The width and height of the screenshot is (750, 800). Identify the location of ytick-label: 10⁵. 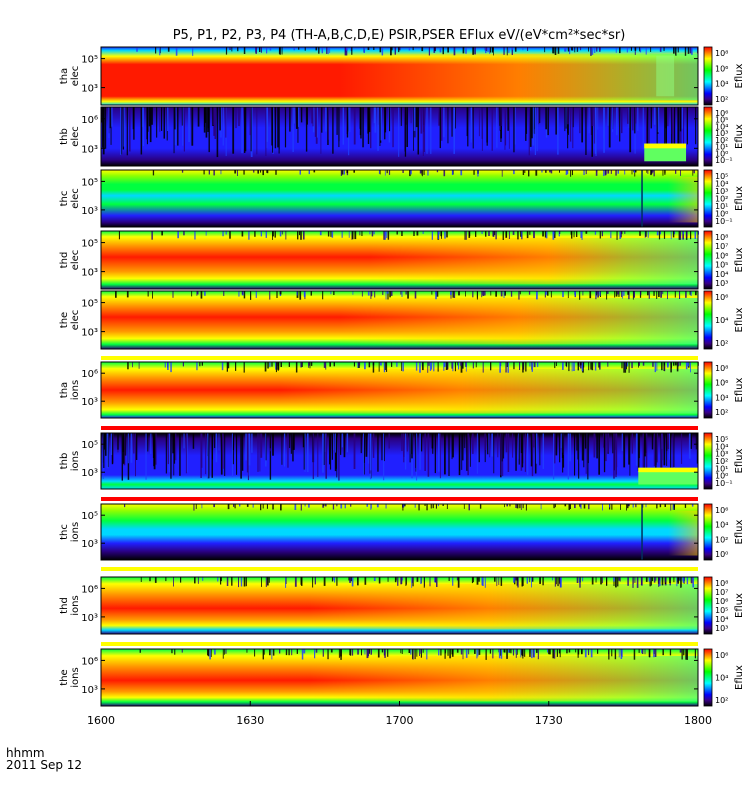
(89, 445).